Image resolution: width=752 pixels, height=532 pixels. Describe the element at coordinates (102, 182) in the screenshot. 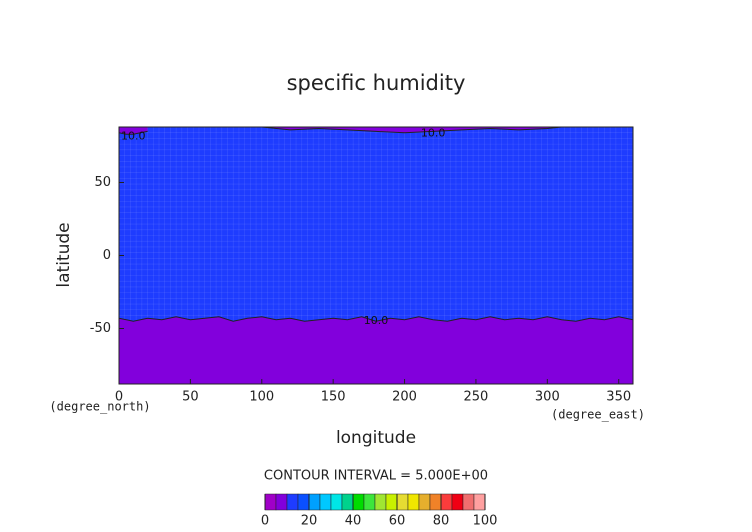

I see `y-tick-label: 50` at that location.